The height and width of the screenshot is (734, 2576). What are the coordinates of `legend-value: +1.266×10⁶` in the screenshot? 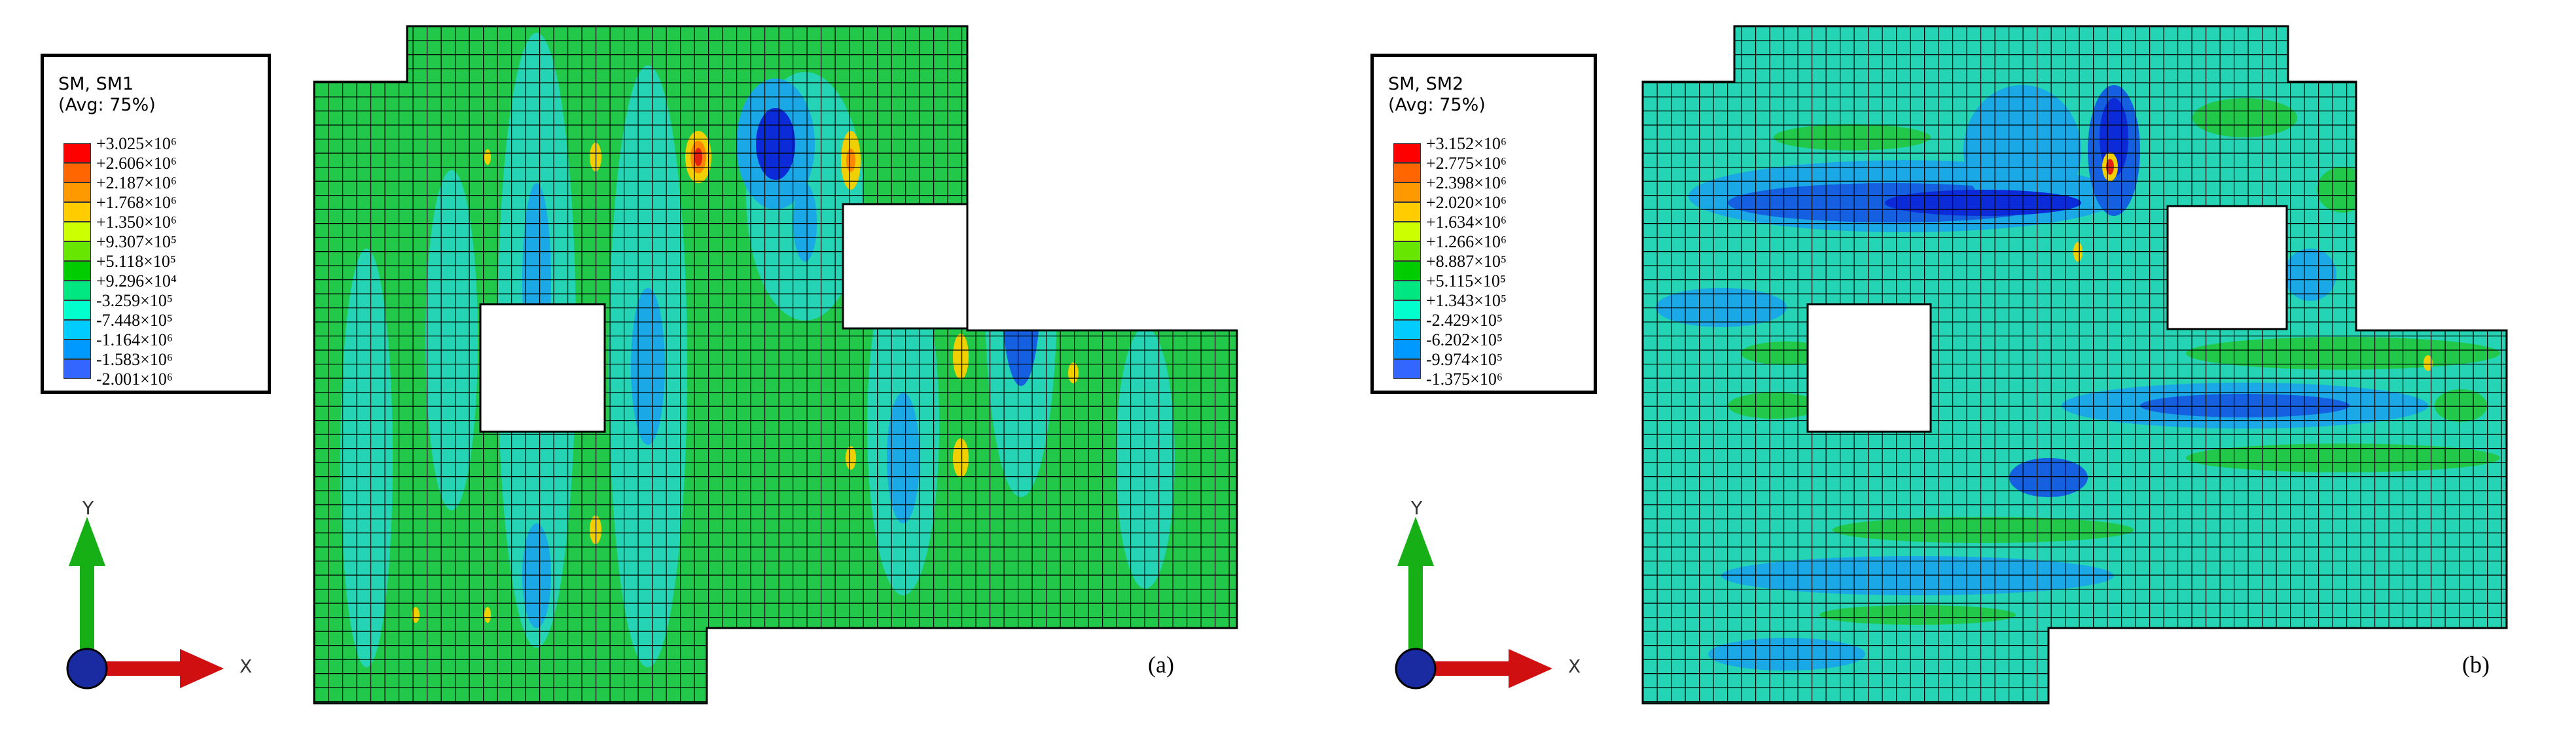 It's located at (1466, 241).